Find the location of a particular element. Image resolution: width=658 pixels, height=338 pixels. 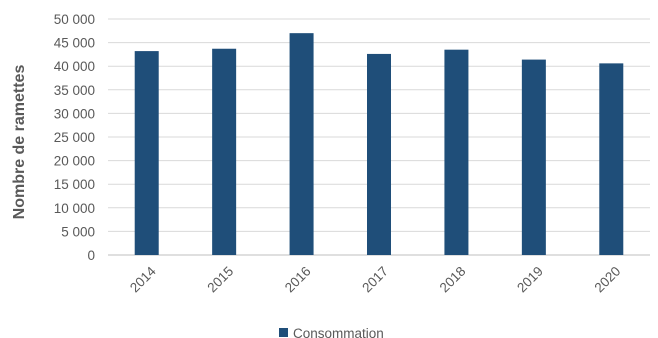

x-tick-label: 2014 is located at coordinates (143, 279).